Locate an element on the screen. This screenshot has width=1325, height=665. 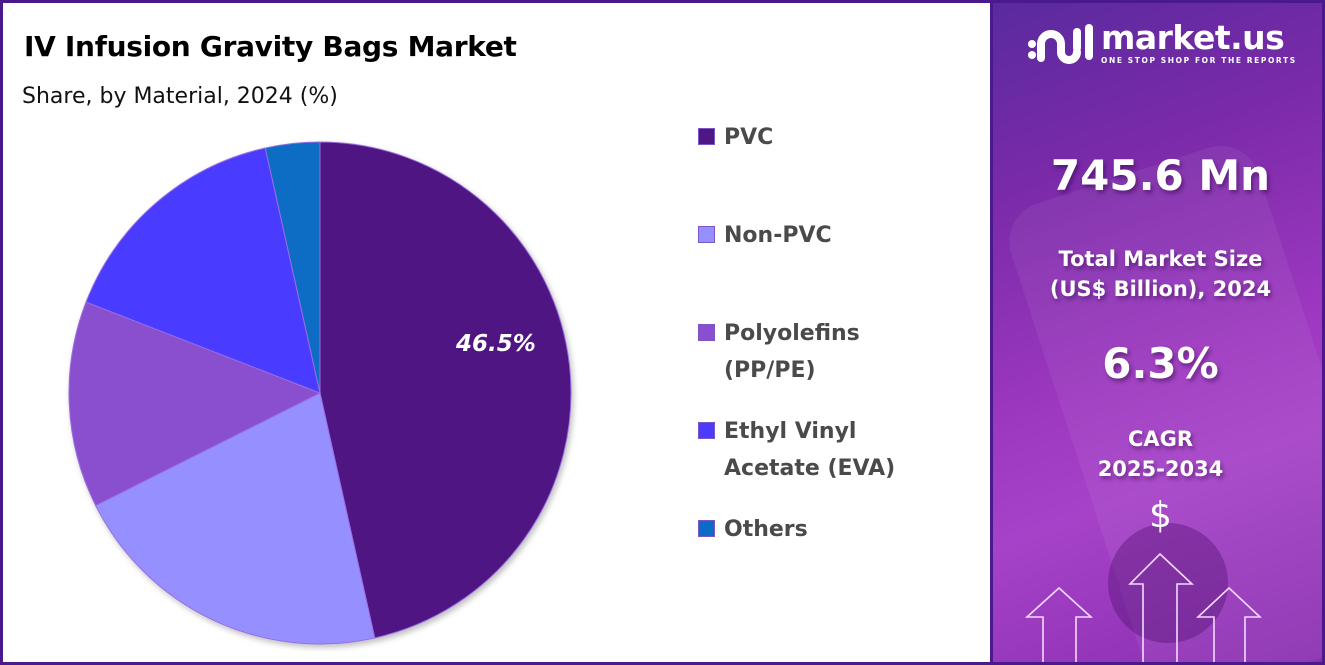
legend-swatch-polyolefins is located at coordinates (706, 332).